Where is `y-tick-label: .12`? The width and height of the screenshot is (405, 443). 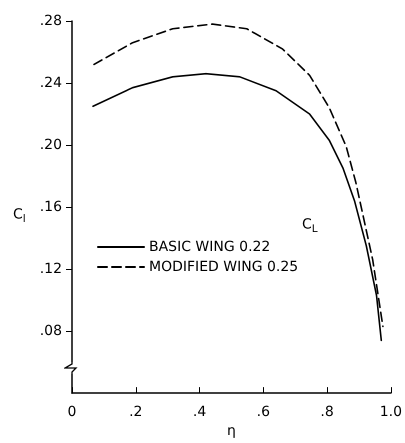 y-tick-label: .12 is located at coordinates (51, 269).